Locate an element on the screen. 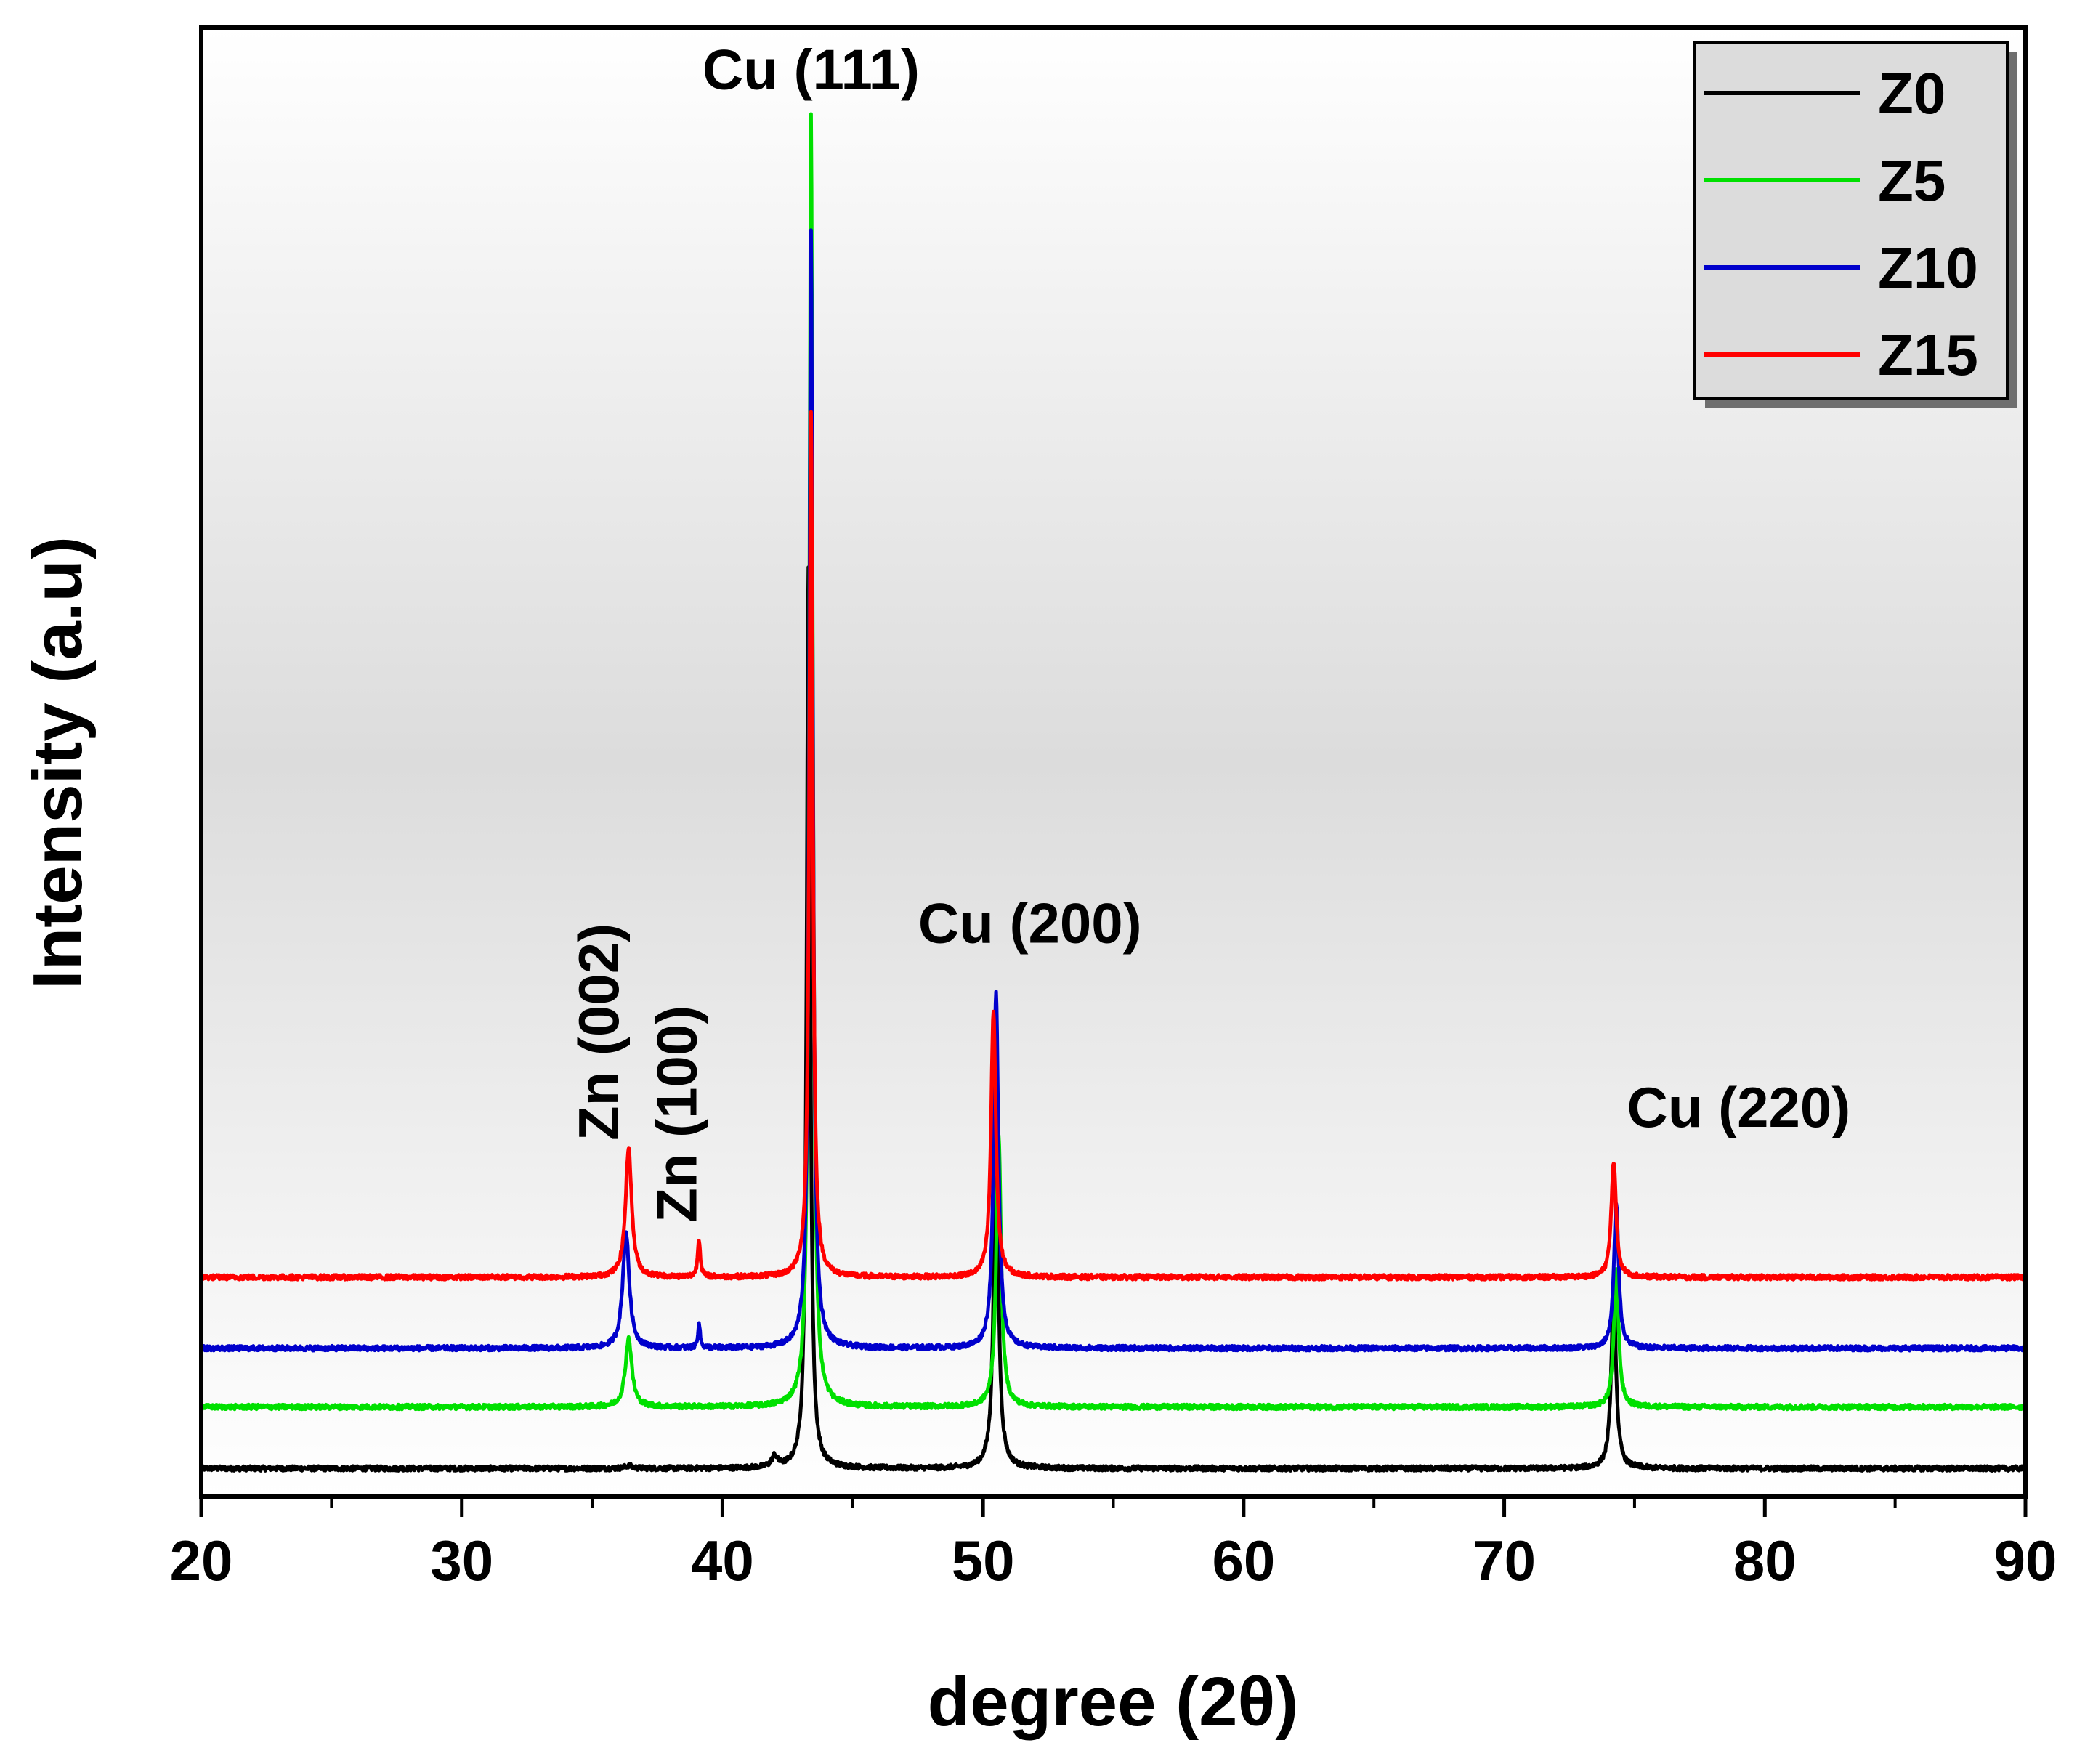 This screenshot has width=2077, height=1764. x-tick-label: 70 is located at coordinates (1504, 1561).